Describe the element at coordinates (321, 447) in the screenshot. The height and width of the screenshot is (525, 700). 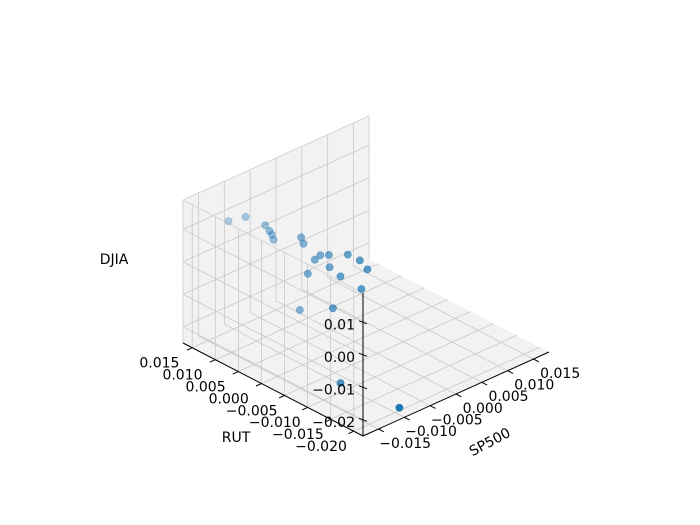
I see `y-tick-label: −0.020` at that location.